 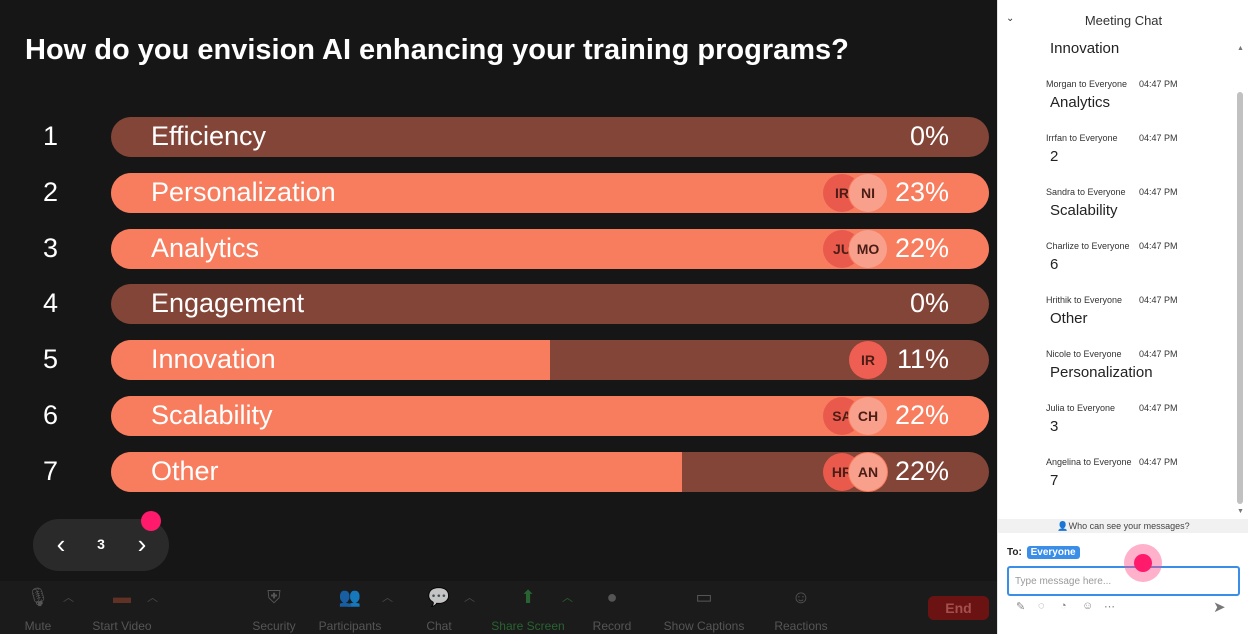 I want to click on scroll-down-icon: ▼, so click(x=1240, y=511).